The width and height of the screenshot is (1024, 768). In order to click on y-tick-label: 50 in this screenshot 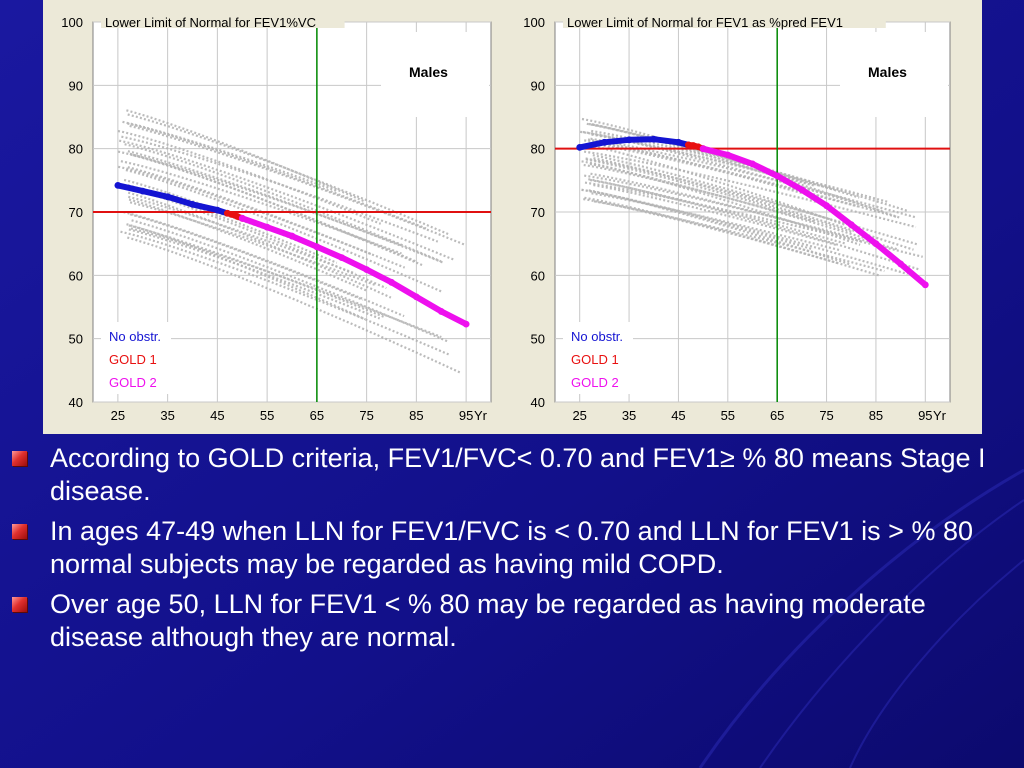, I will do `click(538, 339)`.